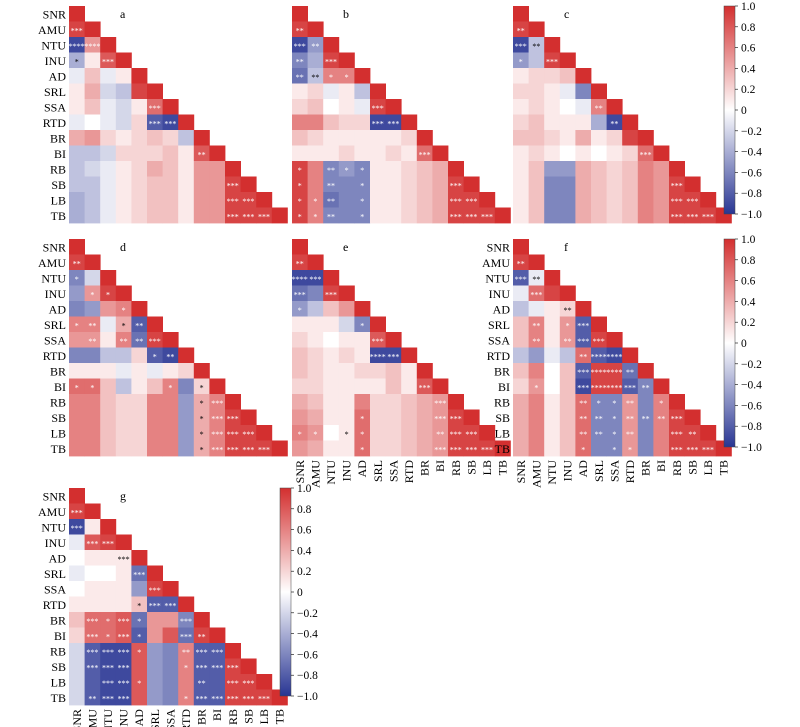 Image resolution: width=800 pixels, height=727 pixels. Describe the element at coordinates (279, 215) in the screenshot. I see `cell-a-tb-tb` at that location.